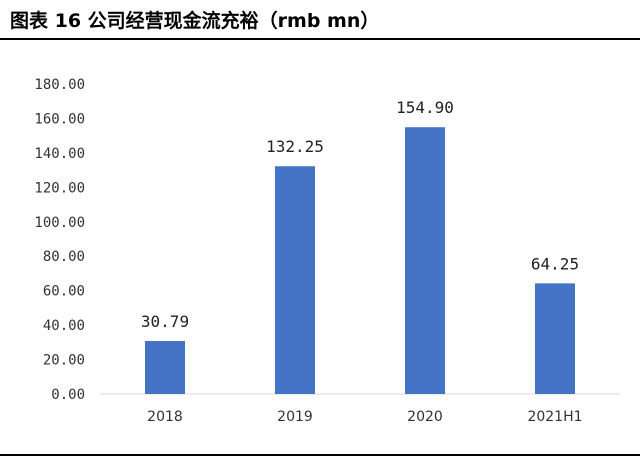  What do you see at coordinates (59, 223) in the screenshot?
I see `y-tick-label: 100.00` at bounding box center [59, 223].